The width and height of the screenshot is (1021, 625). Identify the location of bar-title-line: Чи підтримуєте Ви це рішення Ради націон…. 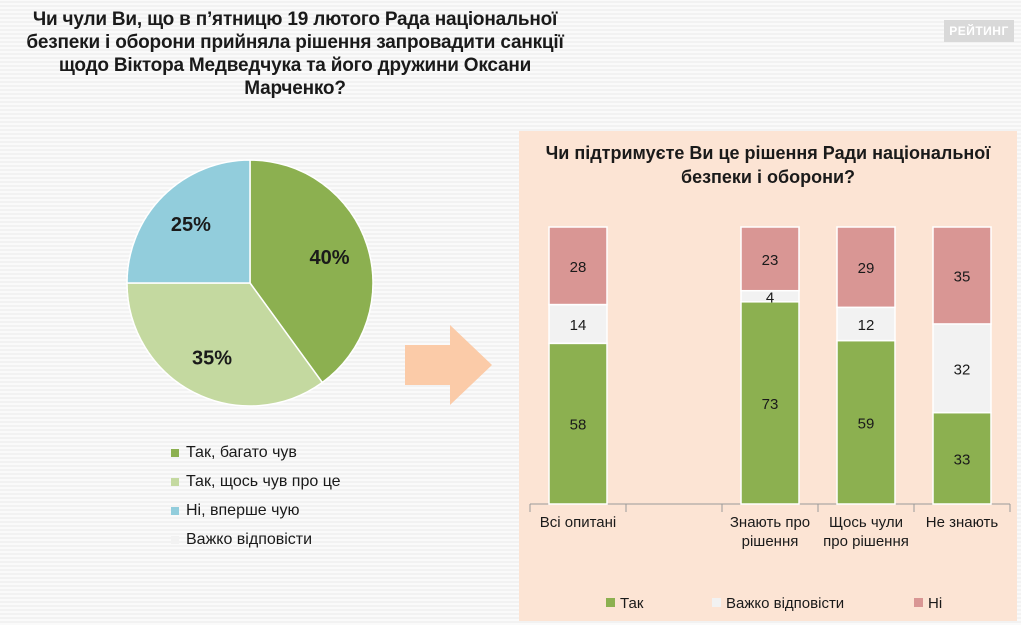
(768, 153).